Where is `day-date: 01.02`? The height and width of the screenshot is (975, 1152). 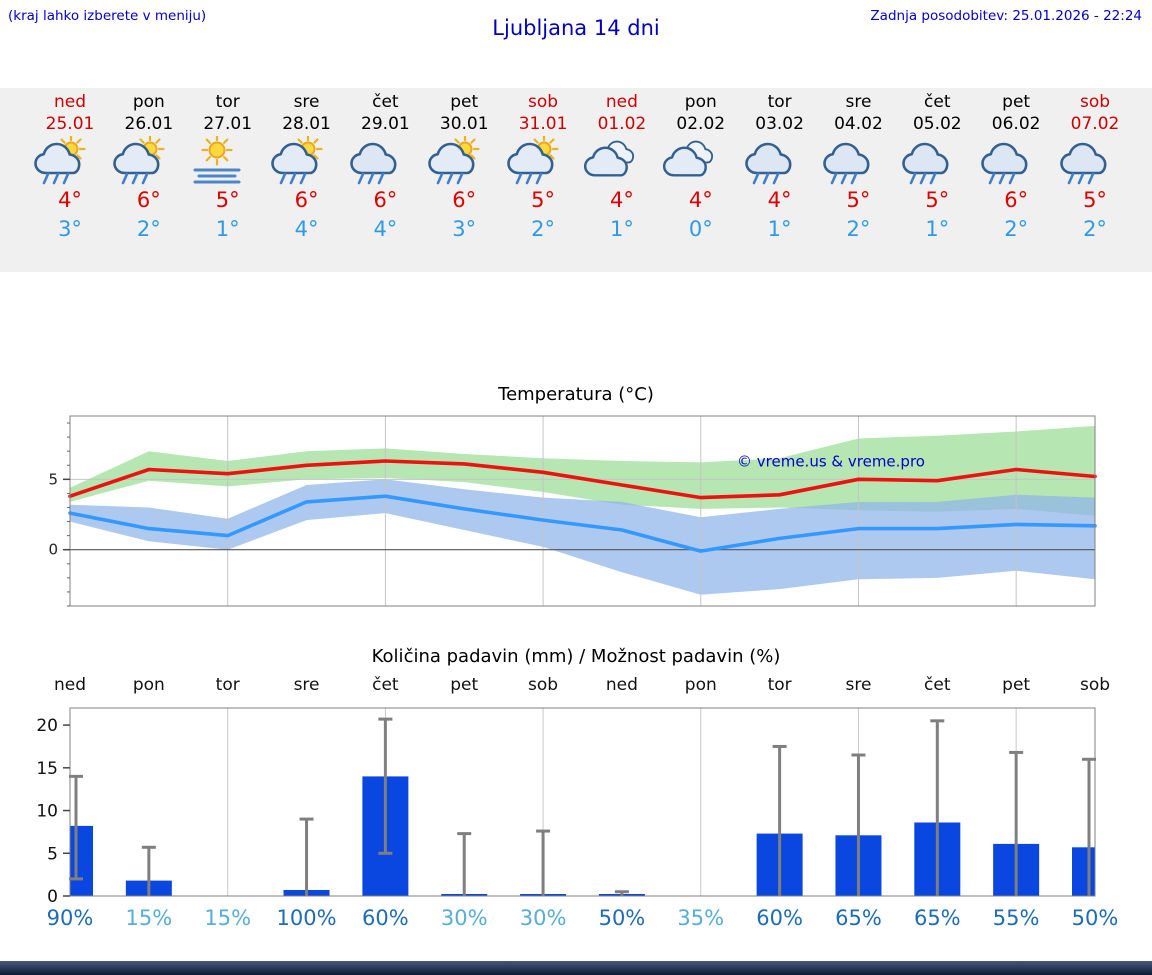 day-date: 01.02 is located at coordinates (622, 124).